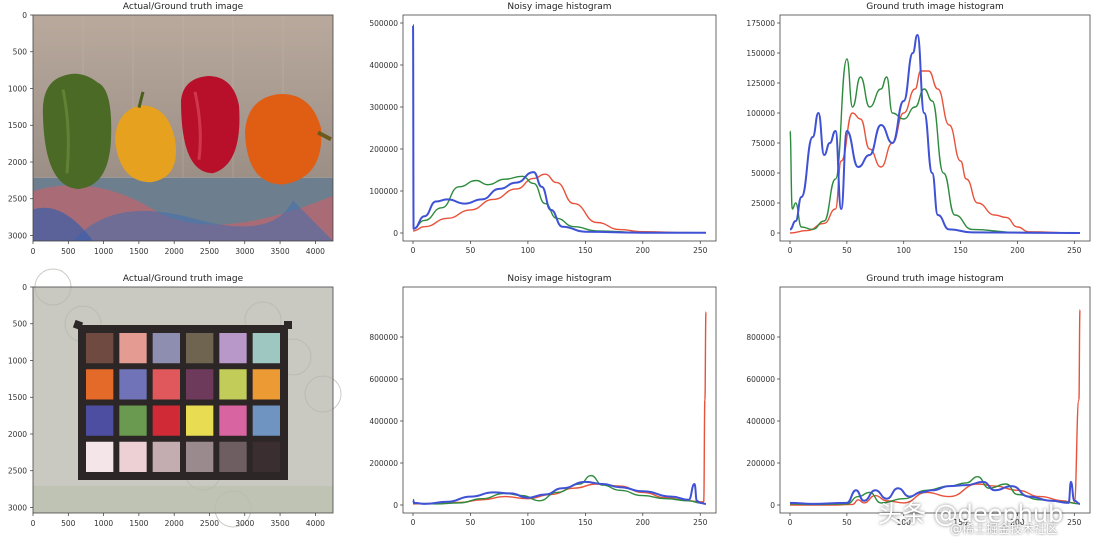  I want to click on y-tick-label: 100000, so click(383, 191).